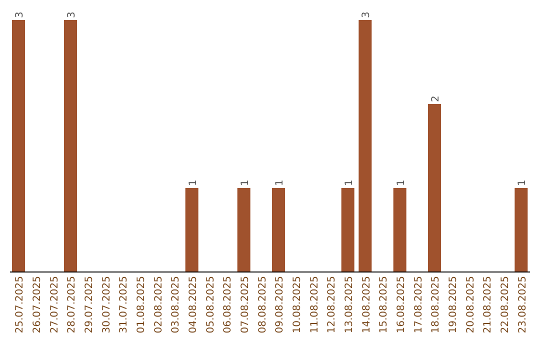  I want to click on x-tick-label: 13.08.2025, so click(349, 305).